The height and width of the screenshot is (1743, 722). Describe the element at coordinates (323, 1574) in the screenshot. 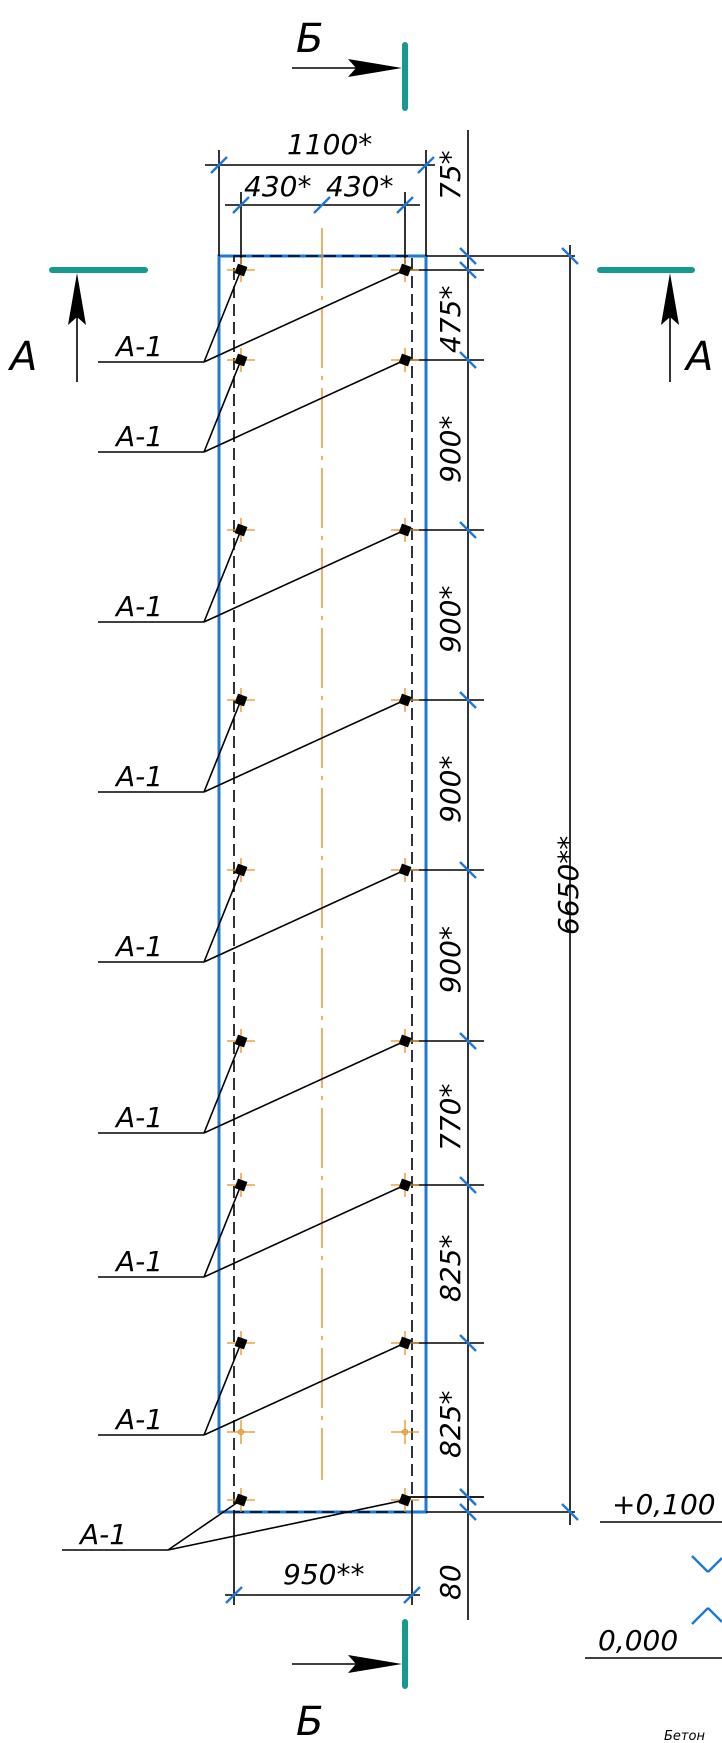

I see `dim-text-950: 950**` at that location.